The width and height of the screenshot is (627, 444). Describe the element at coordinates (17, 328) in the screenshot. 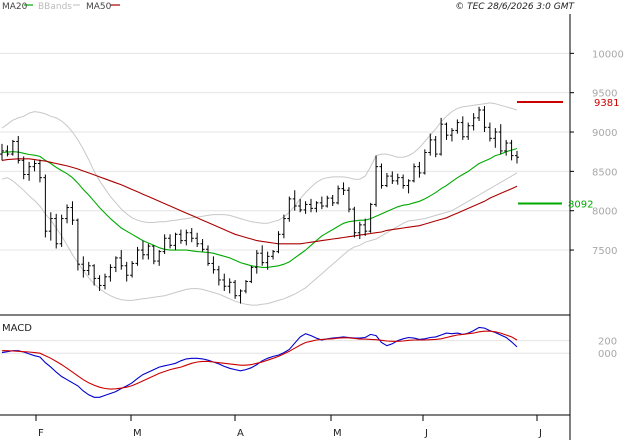

I see `macd-title: MACD` at that location.